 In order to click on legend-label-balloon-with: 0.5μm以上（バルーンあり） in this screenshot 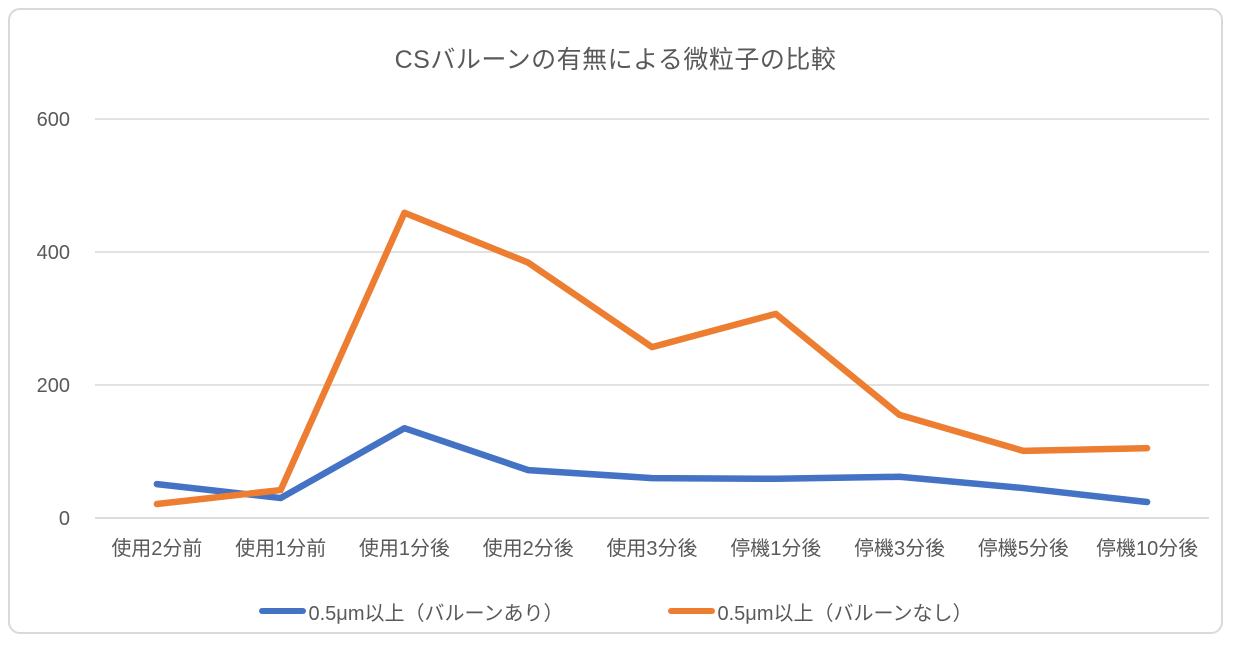, I will do `click(436, 613)`.